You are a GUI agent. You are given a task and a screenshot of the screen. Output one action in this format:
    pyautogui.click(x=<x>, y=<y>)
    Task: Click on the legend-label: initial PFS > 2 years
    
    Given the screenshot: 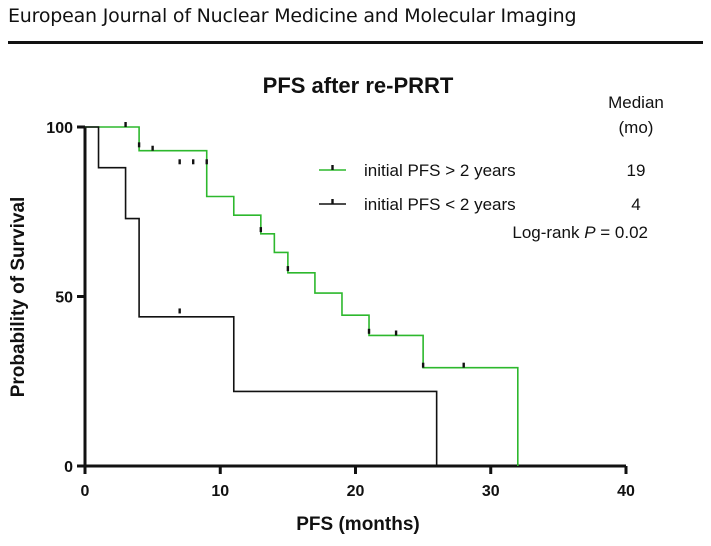 What is the action you would take?
    pyautogui.click(x=440, y=170)
    